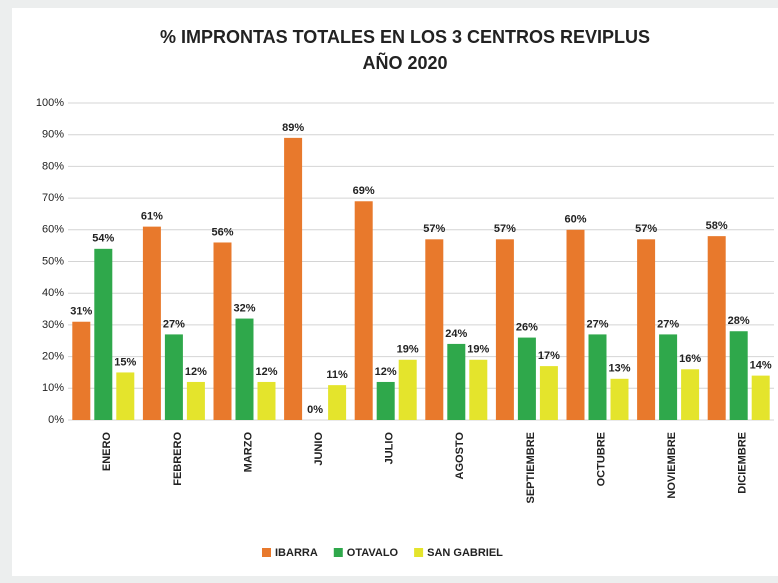  Describe the element at coordinates (53, 325) in the screenshot. I see `y-tick-label: 30%` at that location.